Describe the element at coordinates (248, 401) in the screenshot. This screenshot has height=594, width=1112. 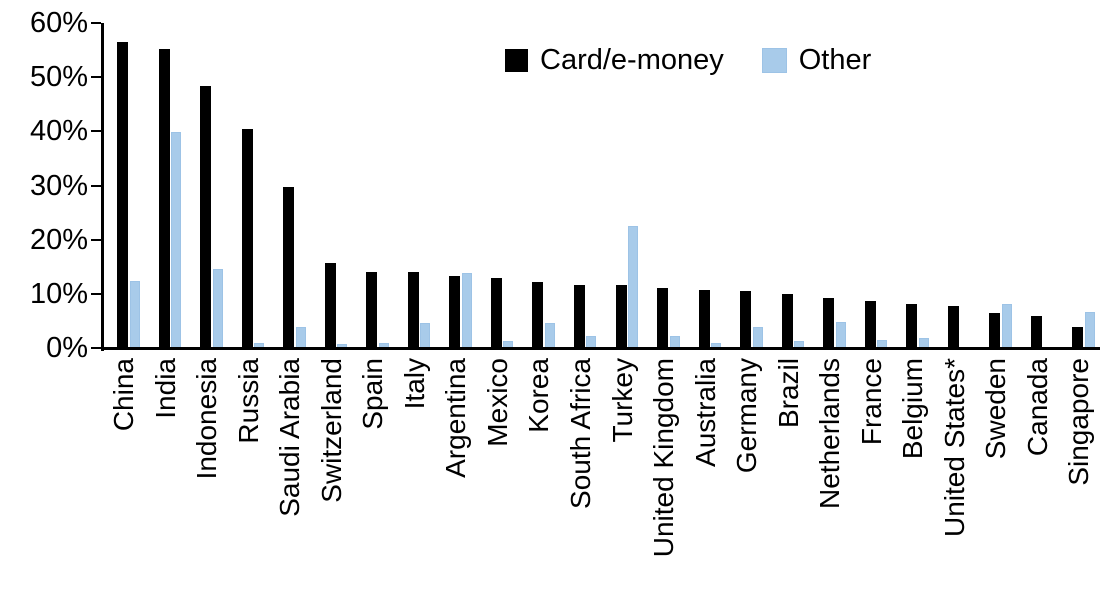
I see `x-axis-category-label: Russia` at that location.